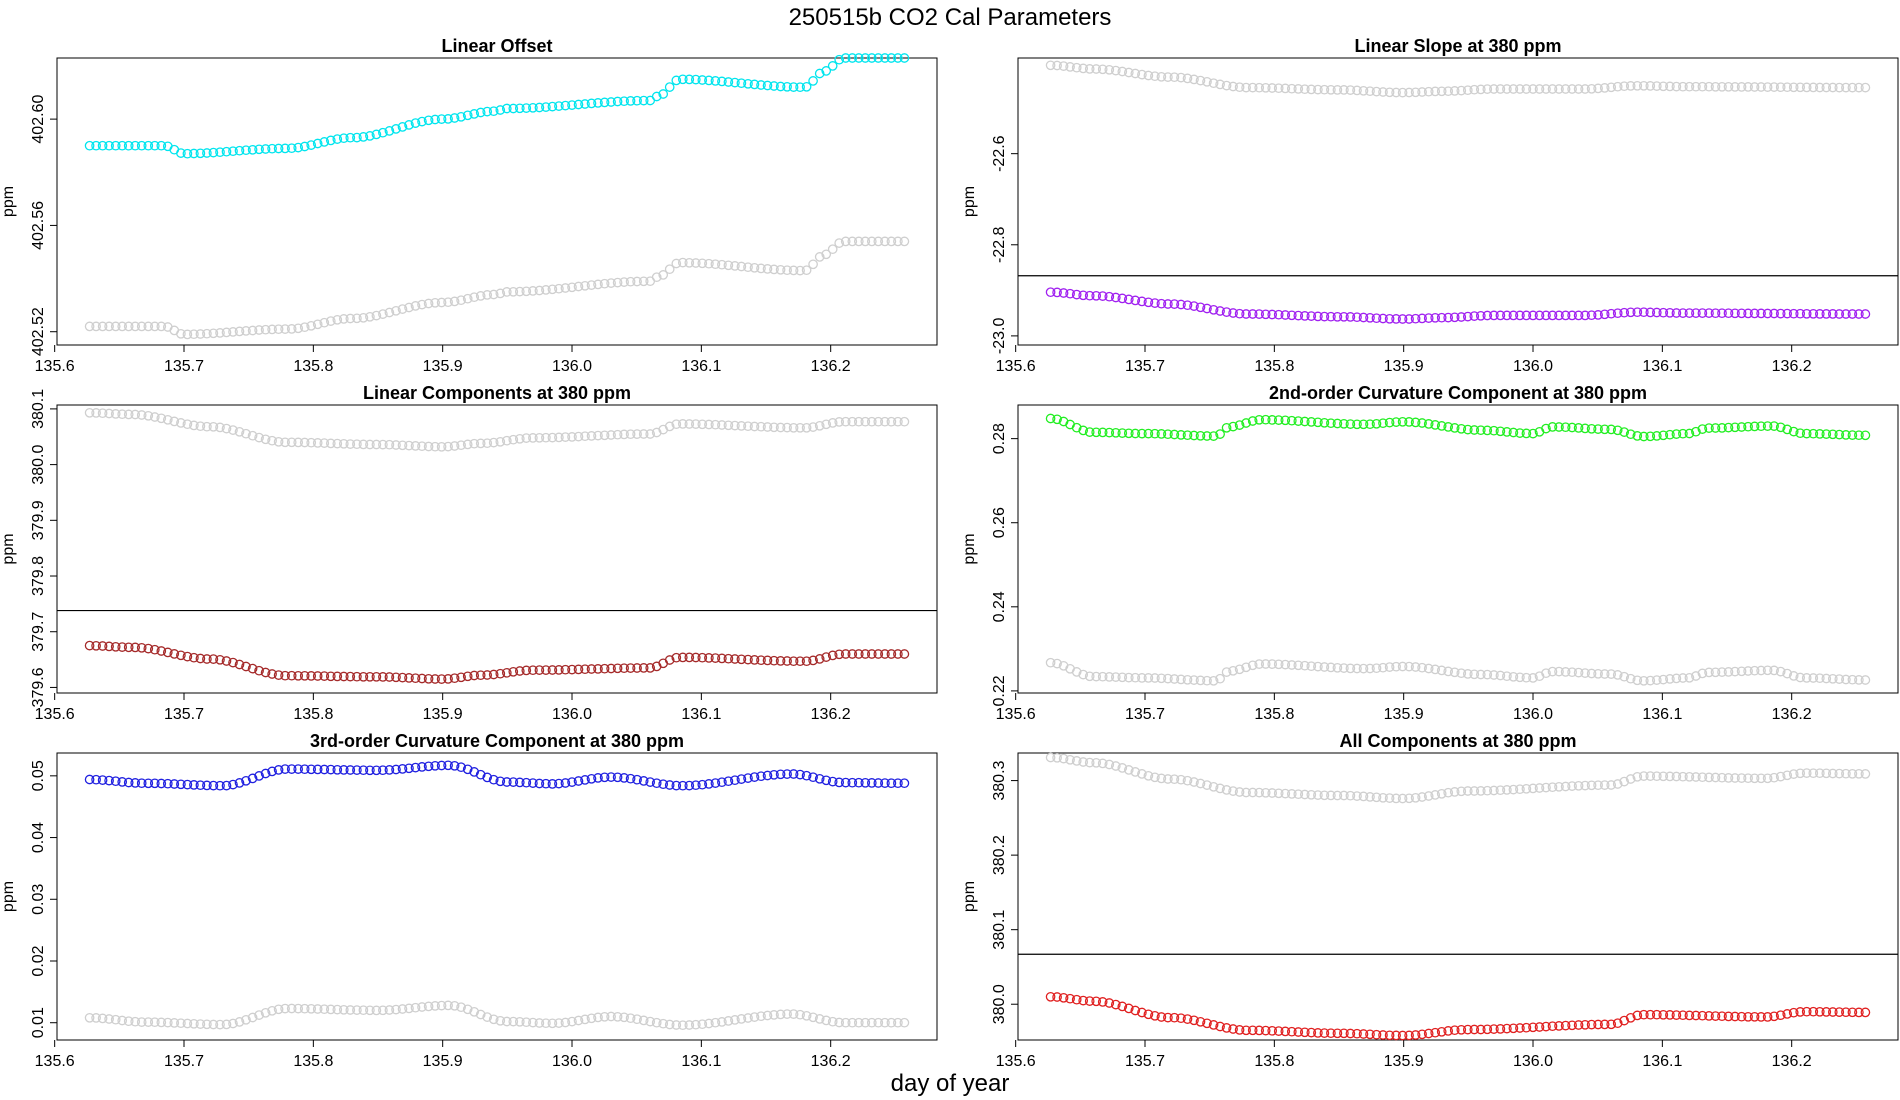 This screenshot has height=1100, width=1900. I want to click on y-tick-label: 380.1, so click(38, 409).